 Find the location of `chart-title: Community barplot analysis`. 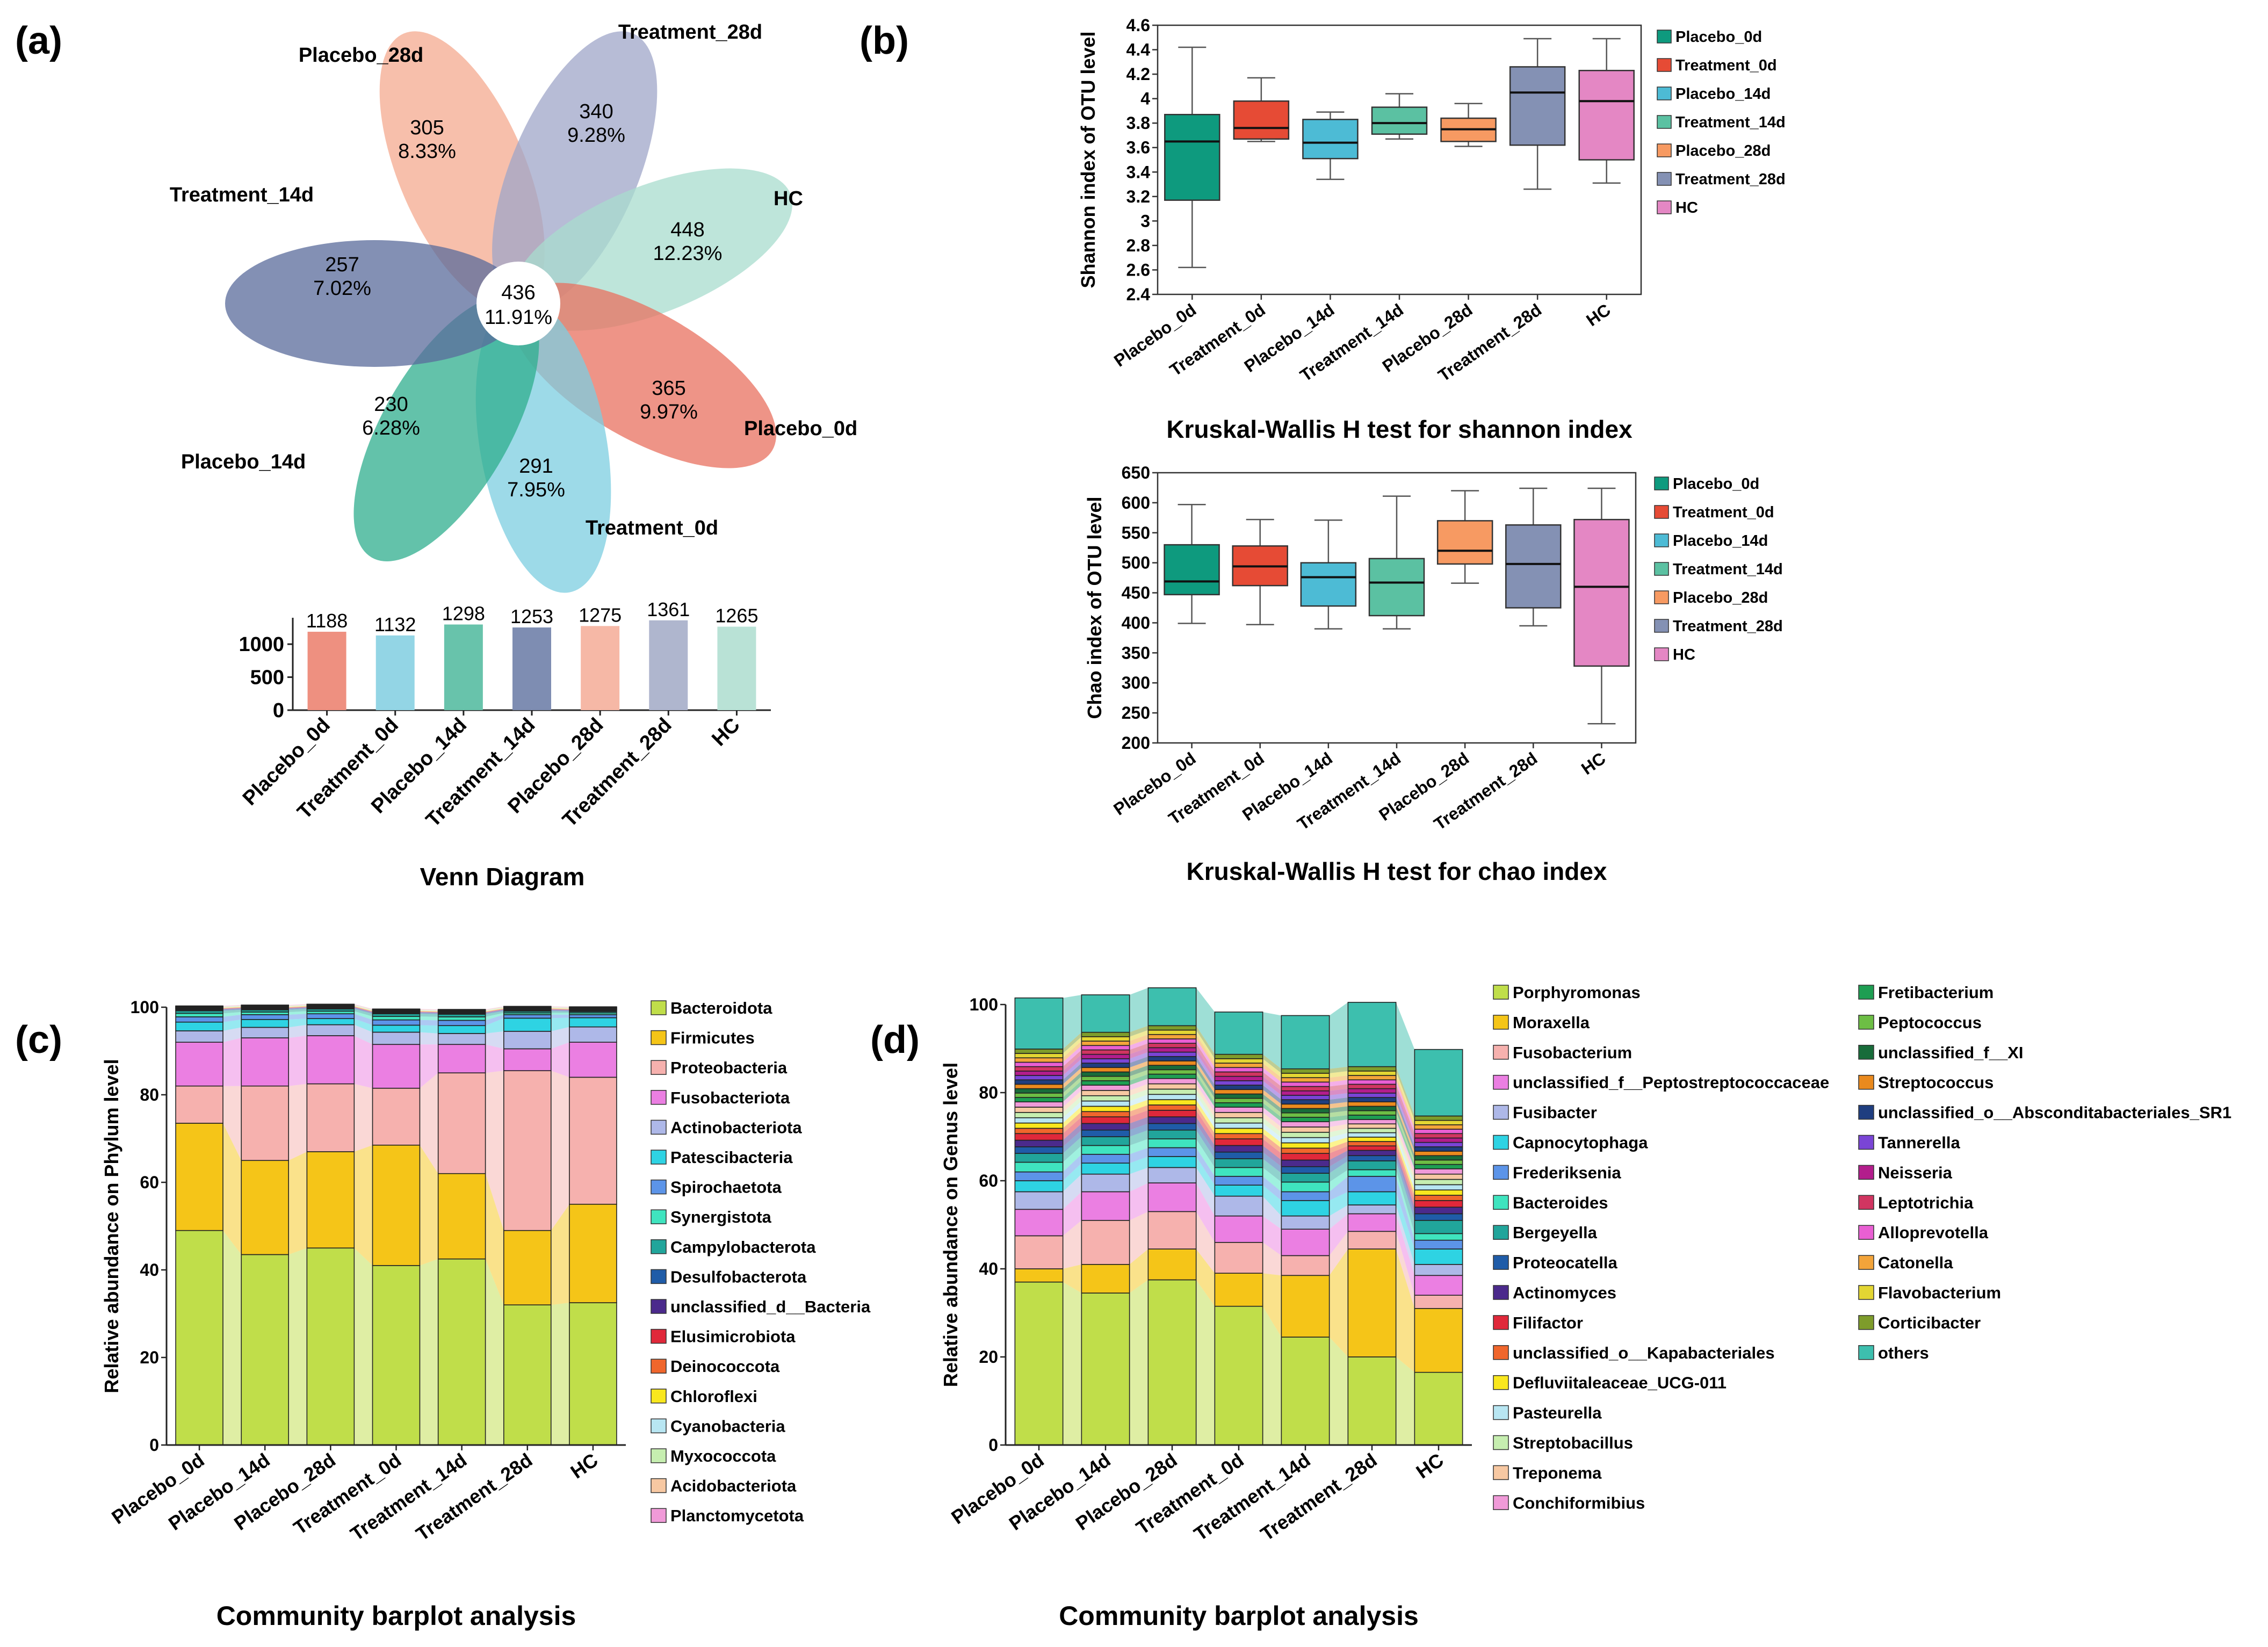

chart-title: Community barplot analysis is located at coordinates (396, 1616).